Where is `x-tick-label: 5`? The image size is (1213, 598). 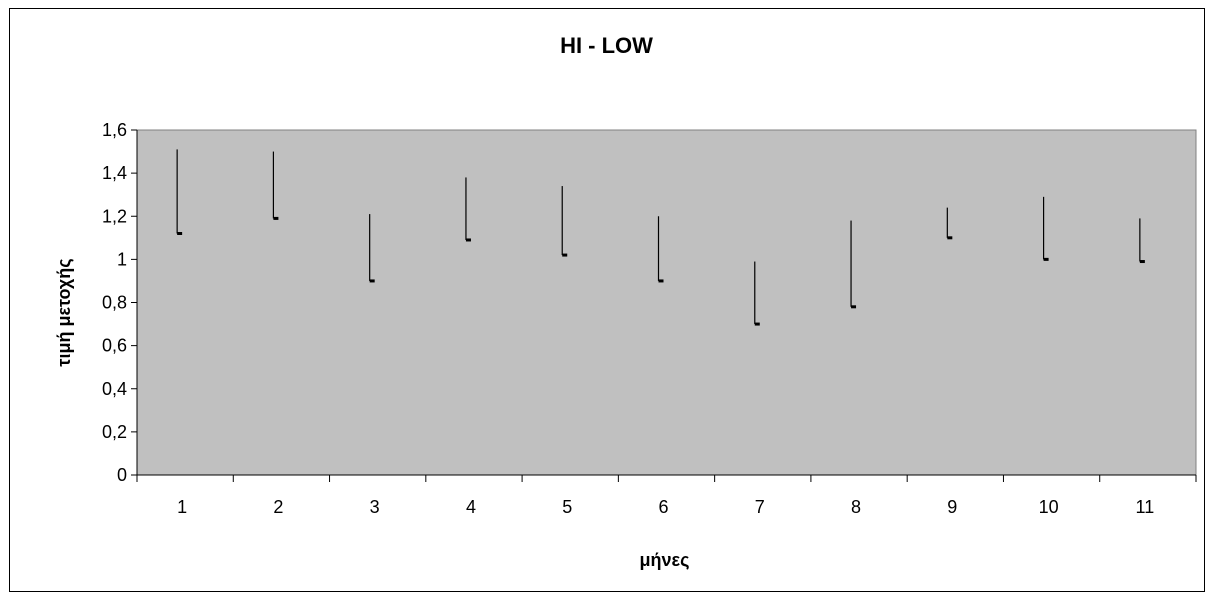
x-tick-label: 5 is located at coordinates (567, 507).